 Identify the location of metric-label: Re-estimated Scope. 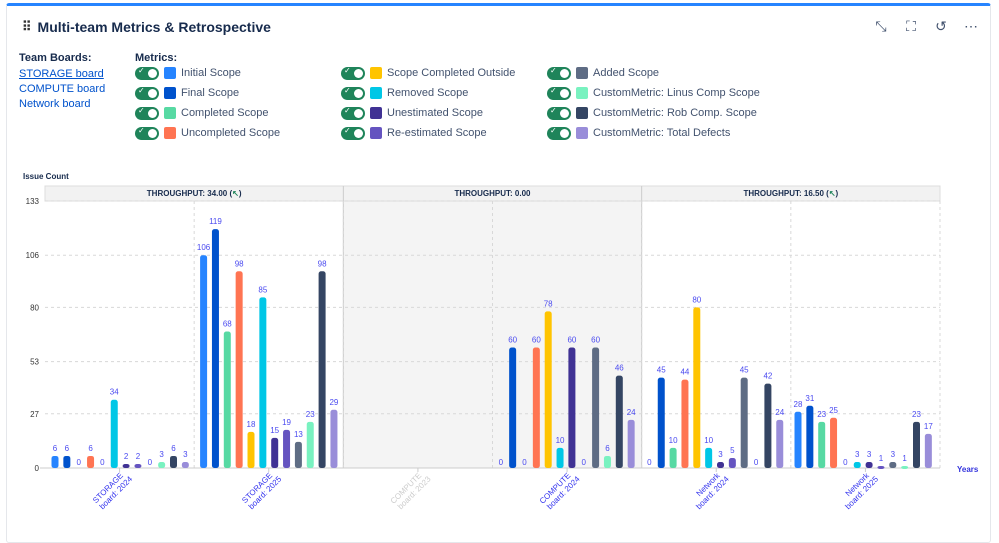
(437, 133).